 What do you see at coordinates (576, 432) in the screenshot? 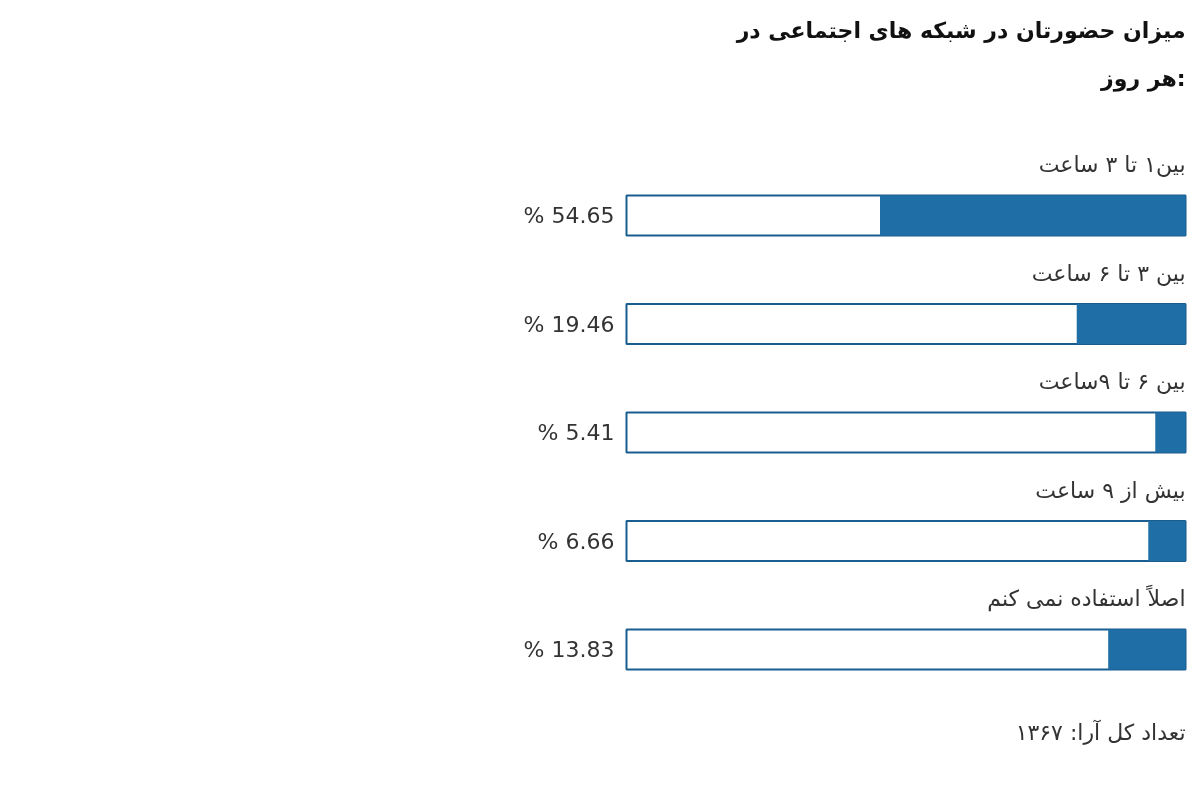
I see `data-label: % 5.41` at bounding box center [576, 432].